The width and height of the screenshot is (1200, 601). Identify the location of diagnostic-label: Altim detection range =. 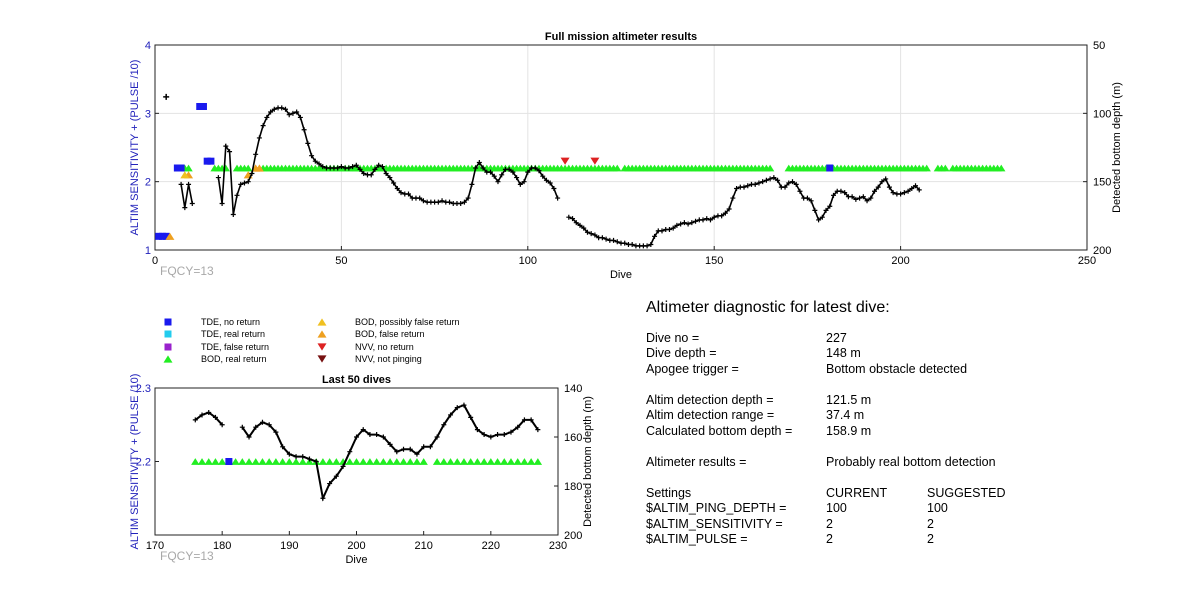
(710, 415).